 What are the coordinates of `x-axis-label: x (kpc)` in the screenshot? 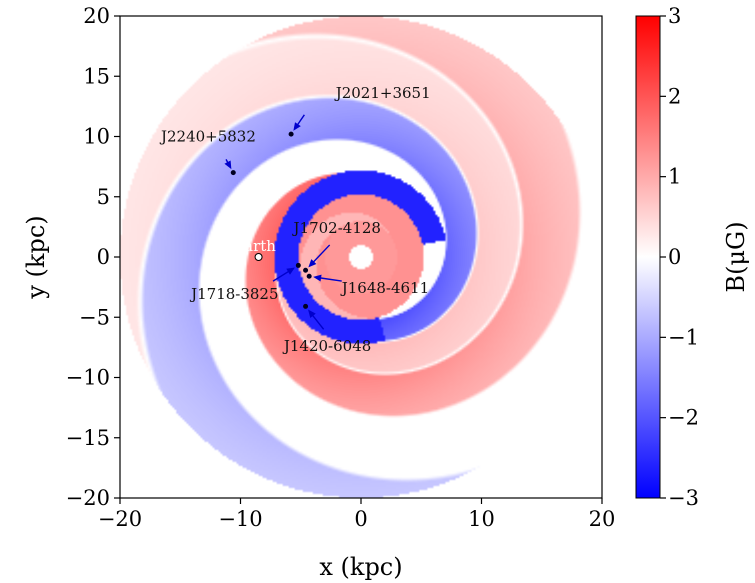 It's located at (360, 567).